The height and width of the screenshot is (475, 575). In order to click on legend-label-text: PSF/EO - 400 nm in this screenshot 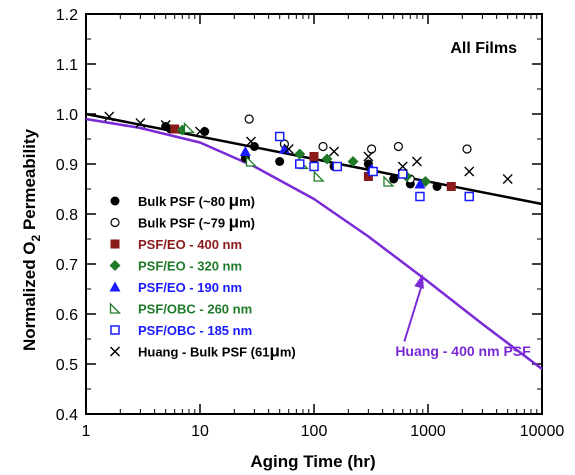, I will do `click(190, 244)`.